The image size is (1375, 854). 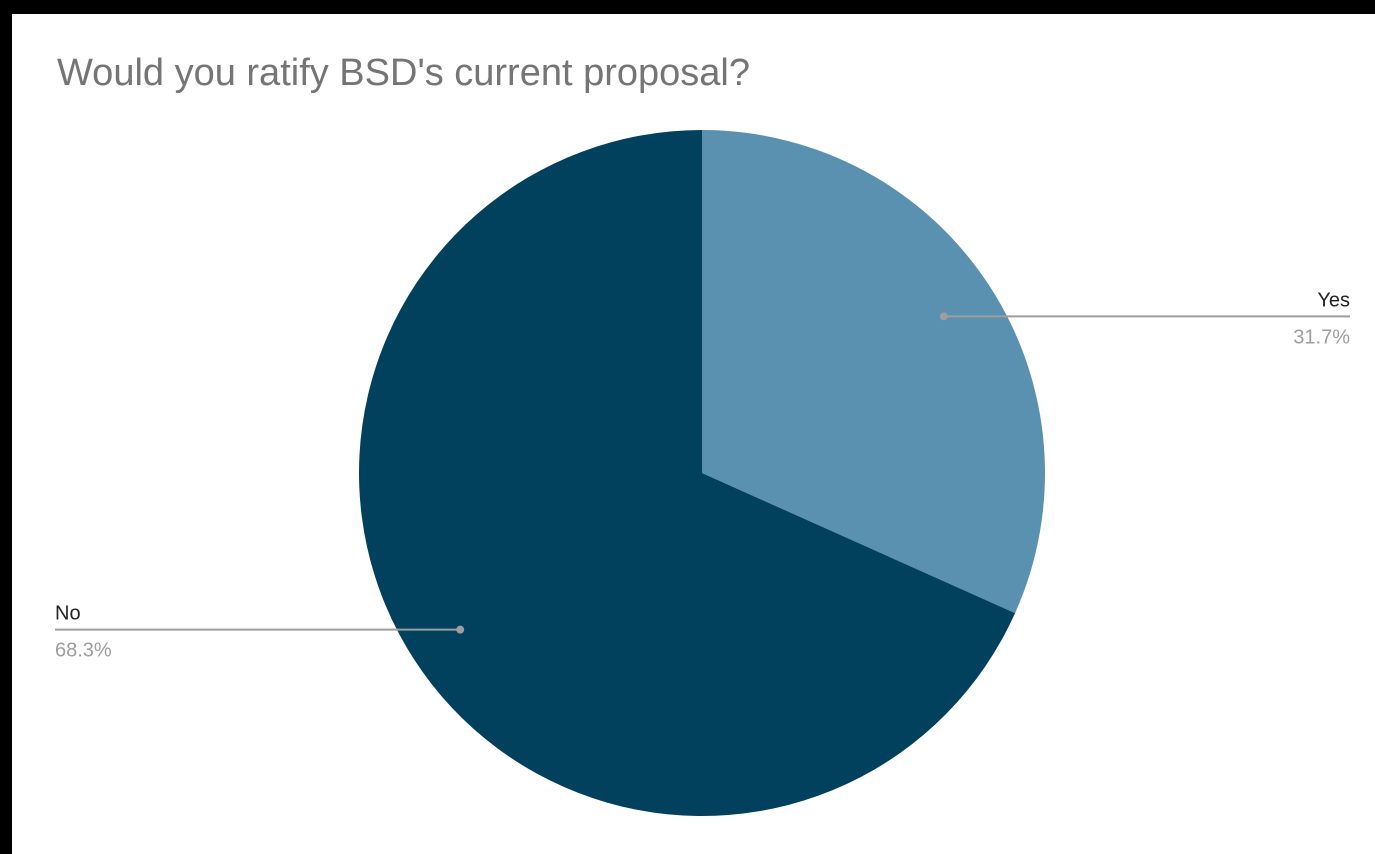 What do you see at coordinates (1321, 337) in the screenshot?
I see `slice-percent-yes: 31.7%` at bounding box center [1321, 337].